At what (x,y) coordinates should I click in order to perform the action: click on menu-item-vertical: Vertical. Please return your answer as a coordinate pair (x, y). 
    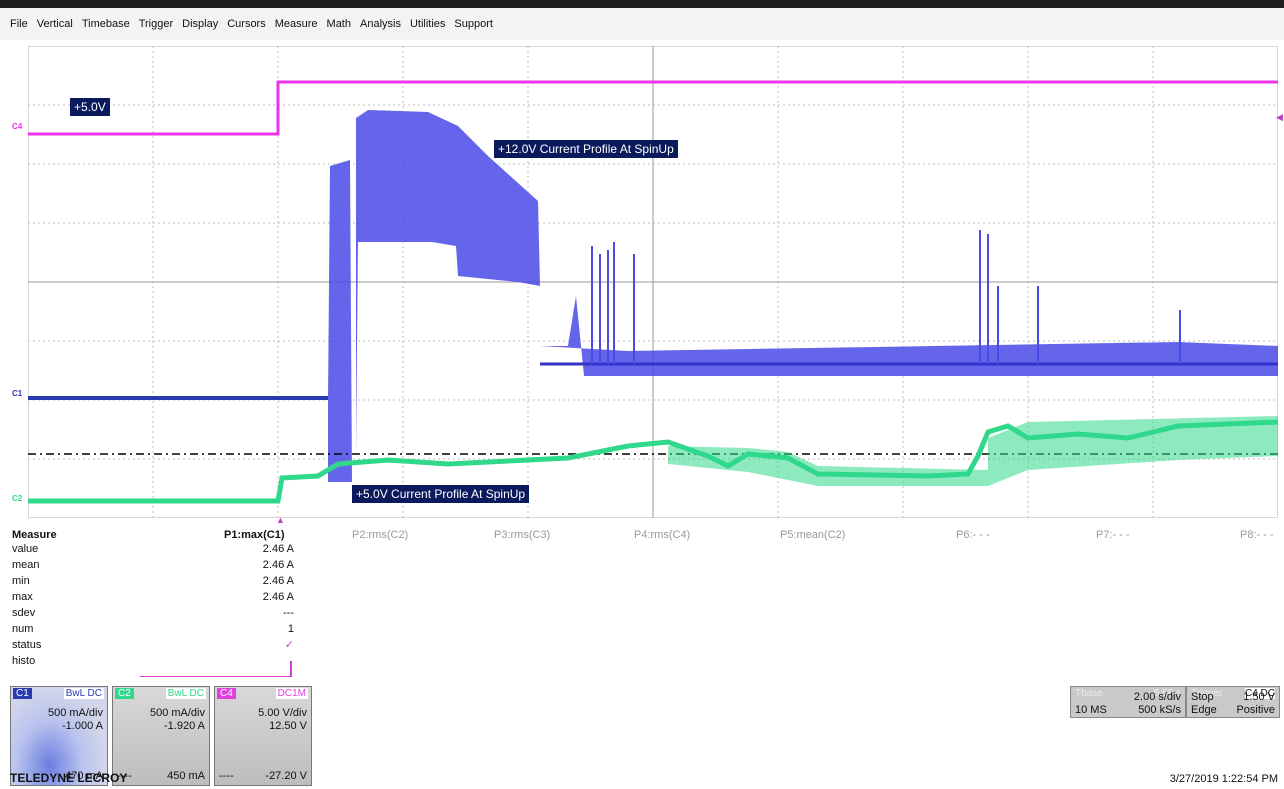
    Looking at the image, I should click on (54, 24).